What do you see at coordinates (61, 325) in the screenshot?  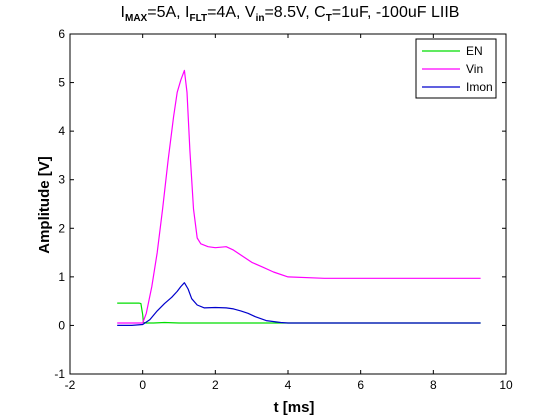 I see `y-tick-label: 0` at bounding box center [61, 325].